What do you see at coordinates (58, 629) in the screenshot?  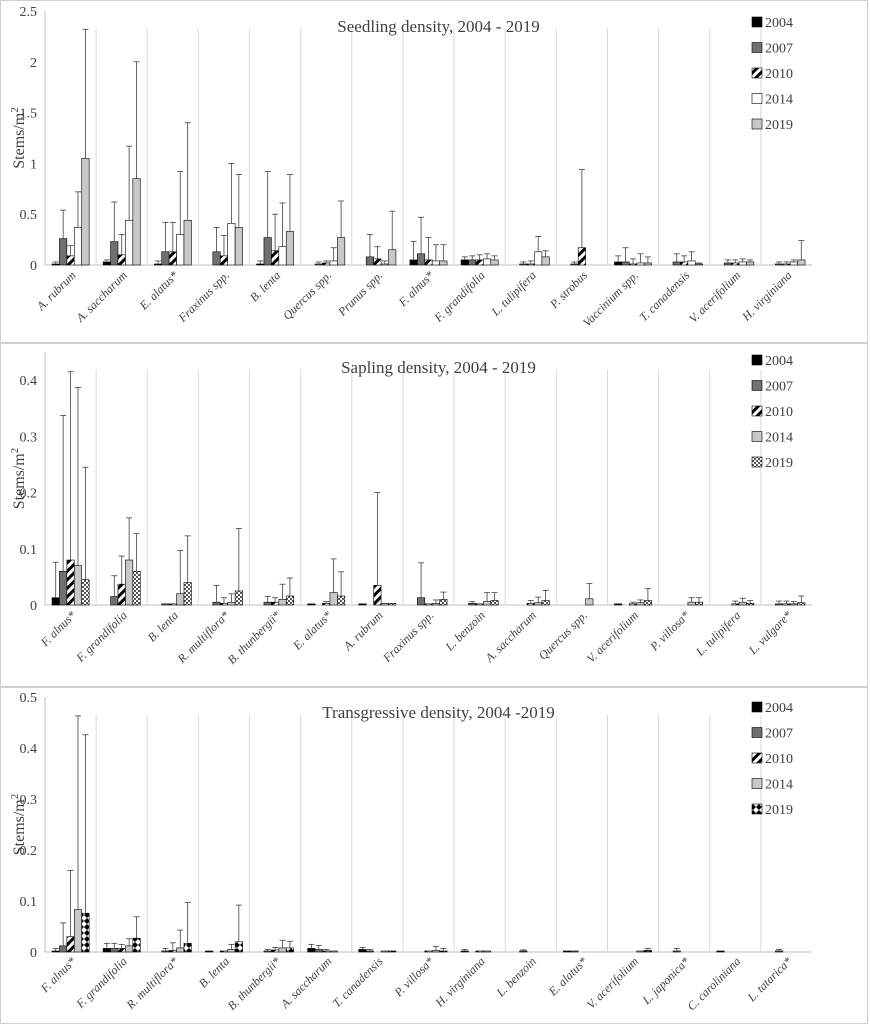 I see `sapling-category-label: F. alnus*` at bounding box center [58, 629].